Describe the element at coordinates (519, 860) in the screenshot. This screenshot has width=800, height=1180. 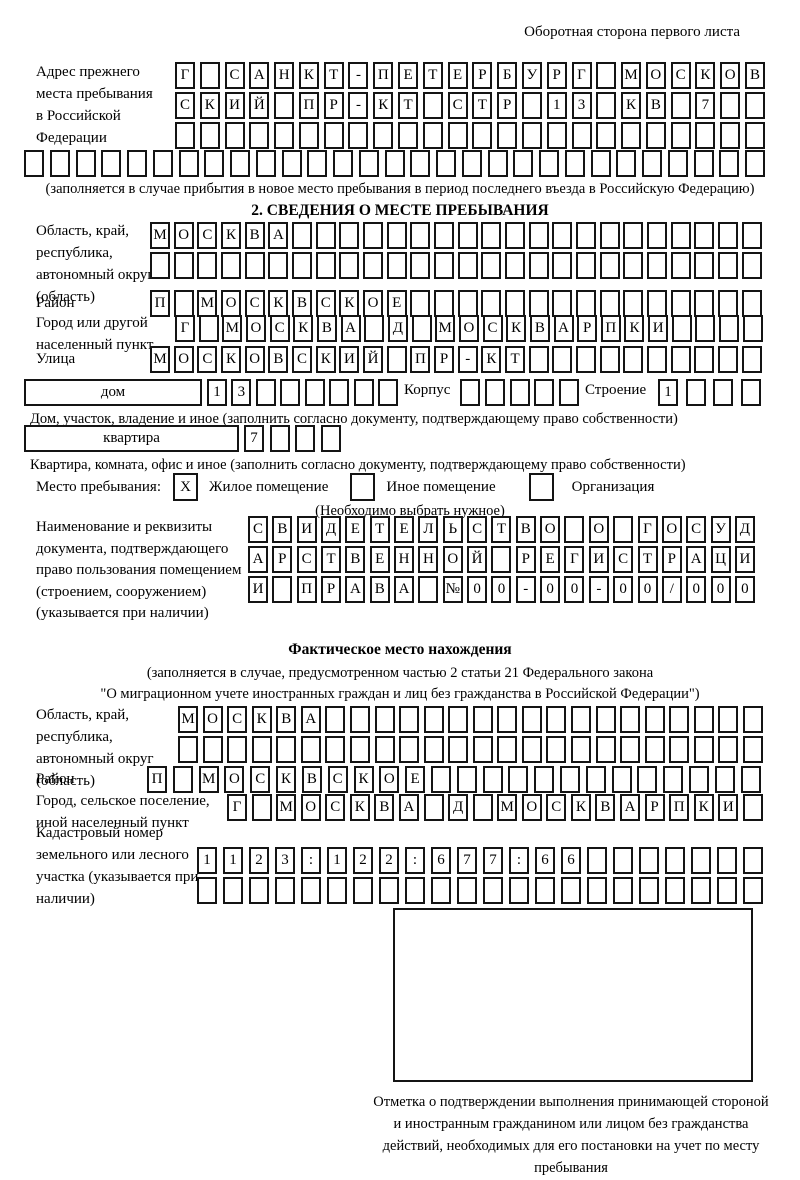
I see `char-cell: :` at that location.